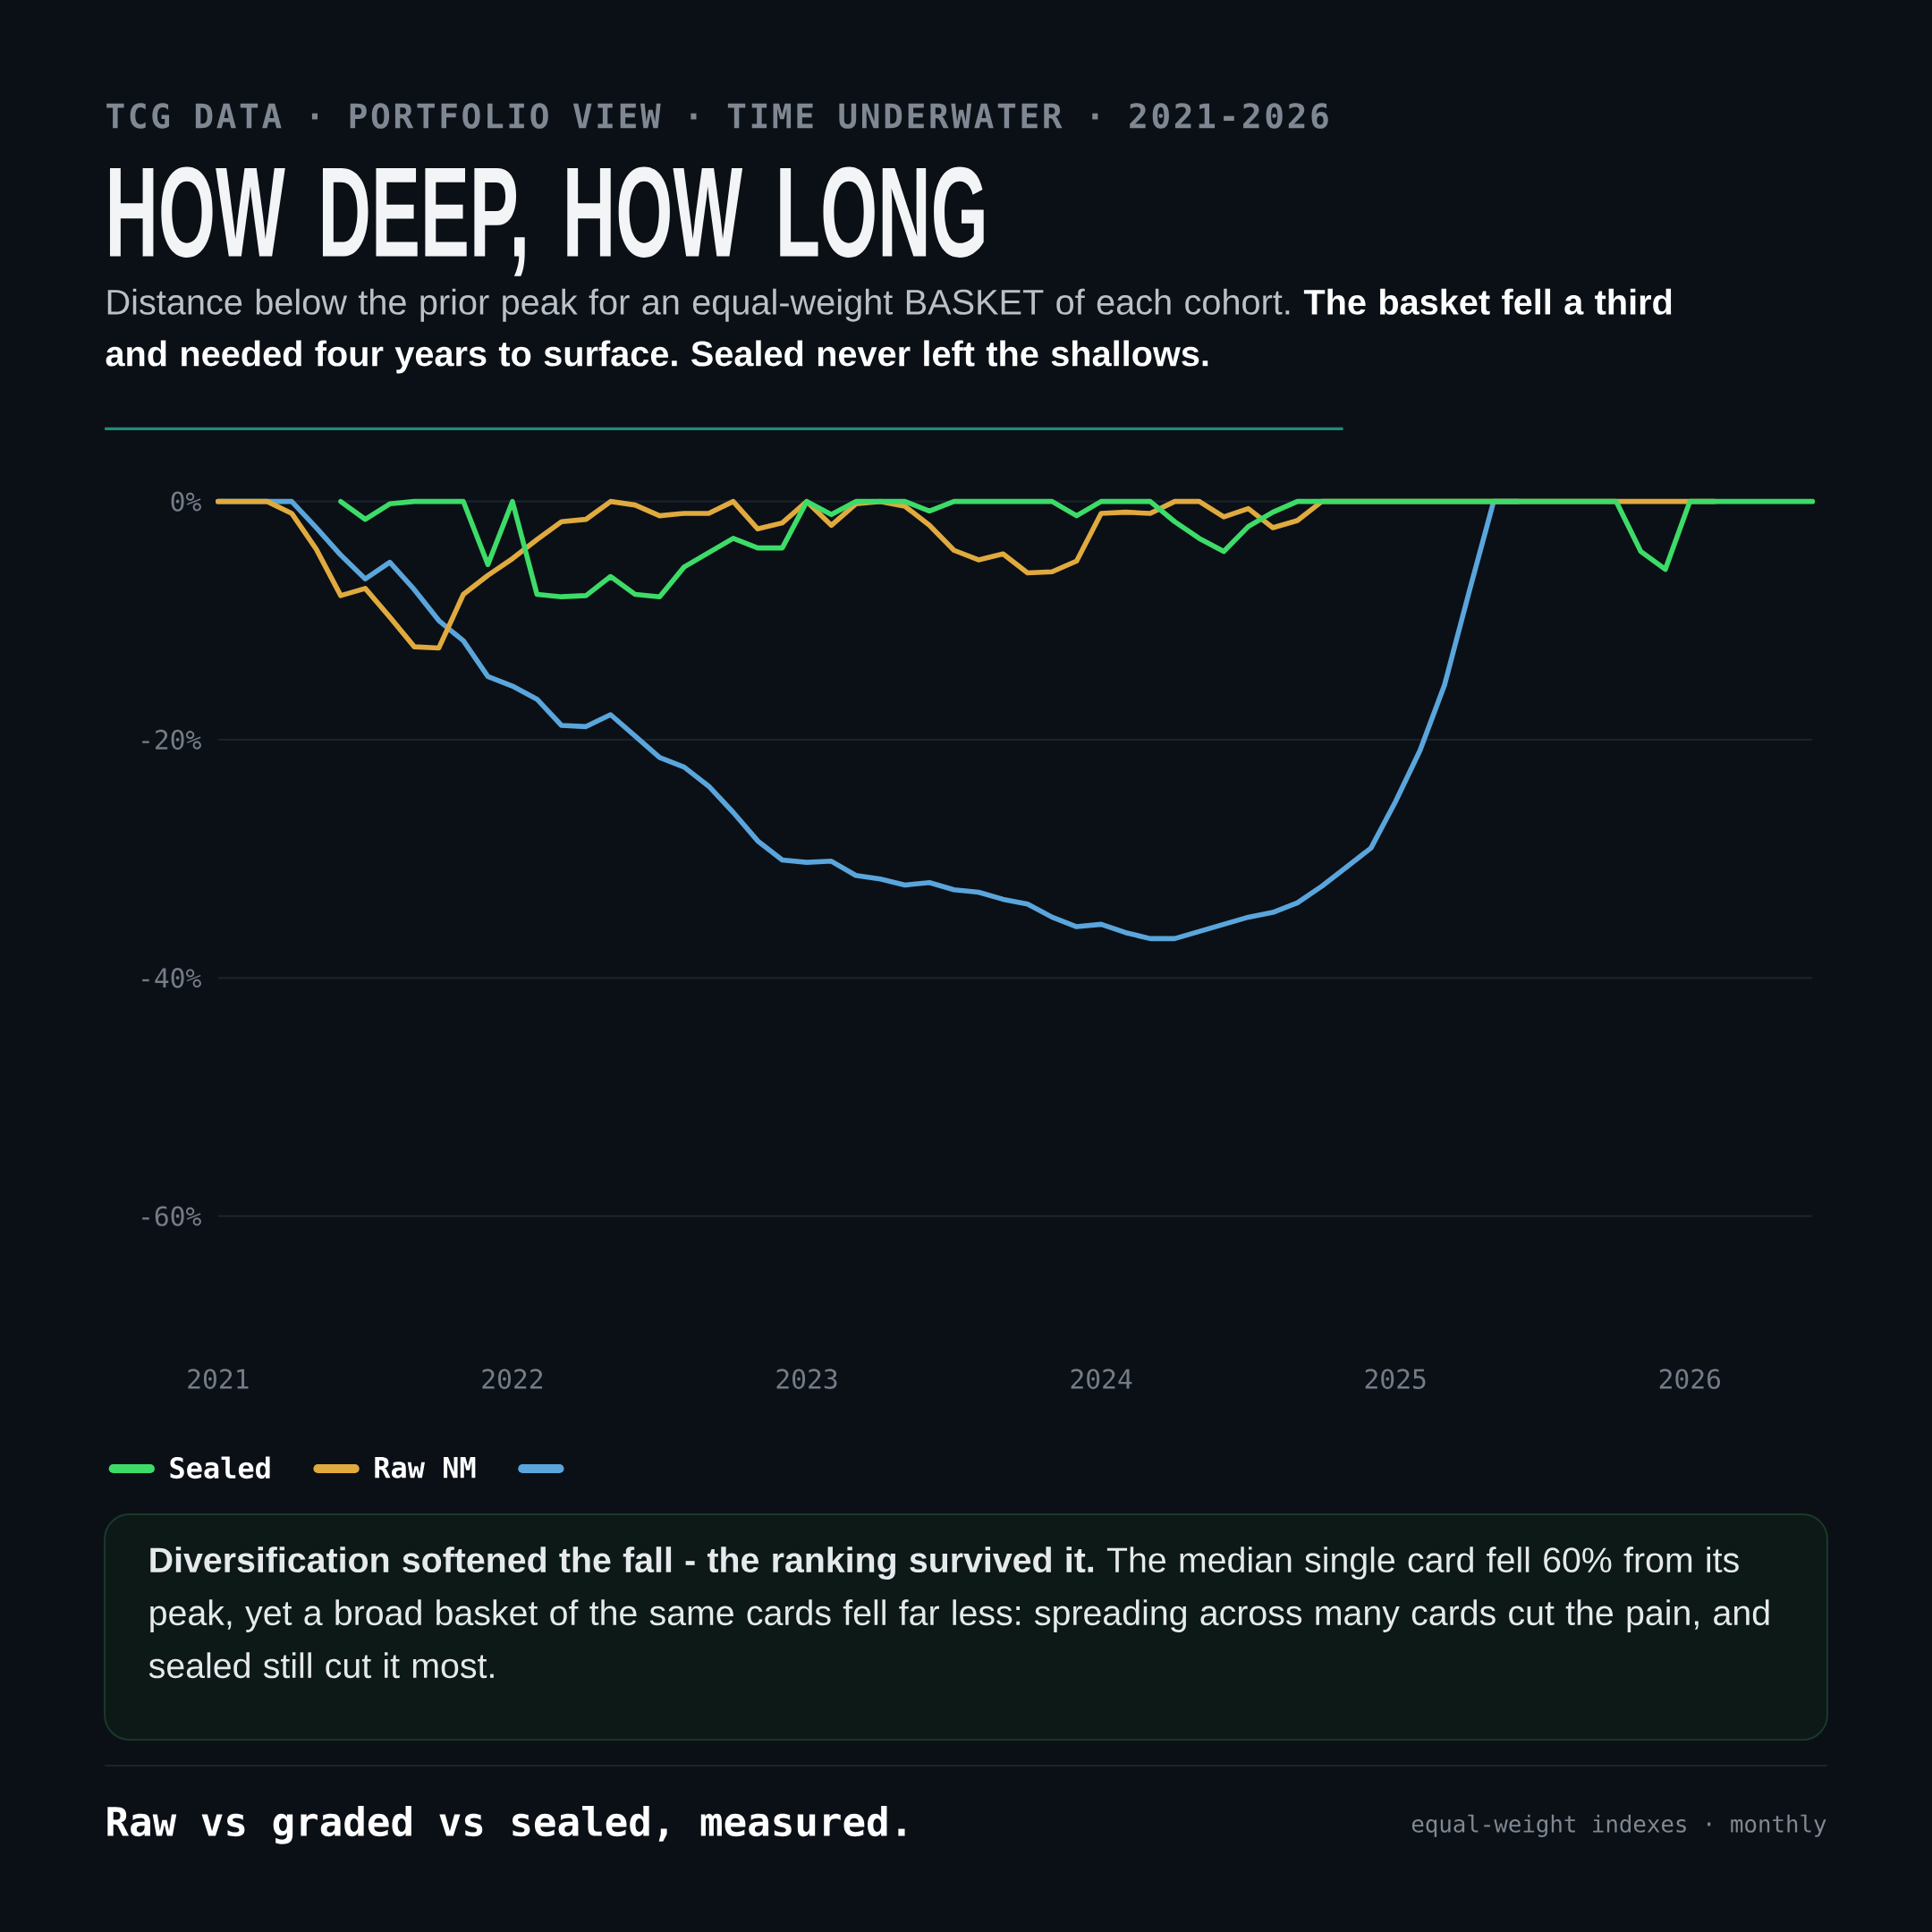 The width and height of the screenshot is (1932, 1932). What do you see at coordinates (506, 1824) in the screenshot?
I see `text: Raw vs graded vs sealed, measured.` at bounding box center [506, 1824].